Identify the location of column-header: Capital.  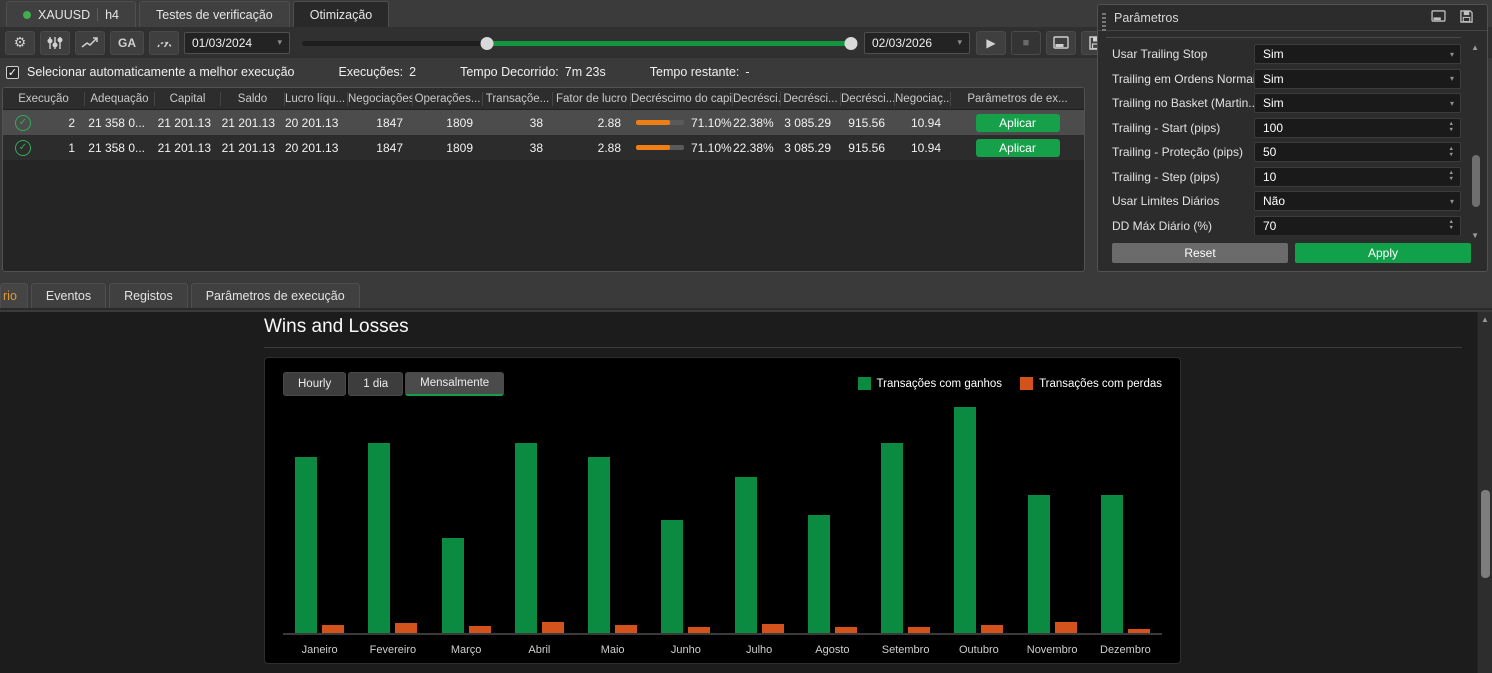
(188, 98).